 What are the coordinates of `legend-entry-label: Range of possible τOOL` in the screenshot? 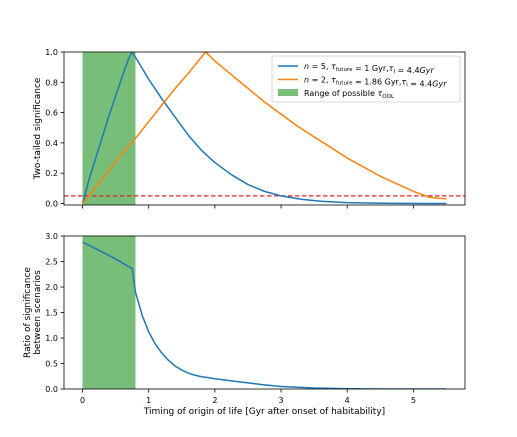 It's located at (349, 94).